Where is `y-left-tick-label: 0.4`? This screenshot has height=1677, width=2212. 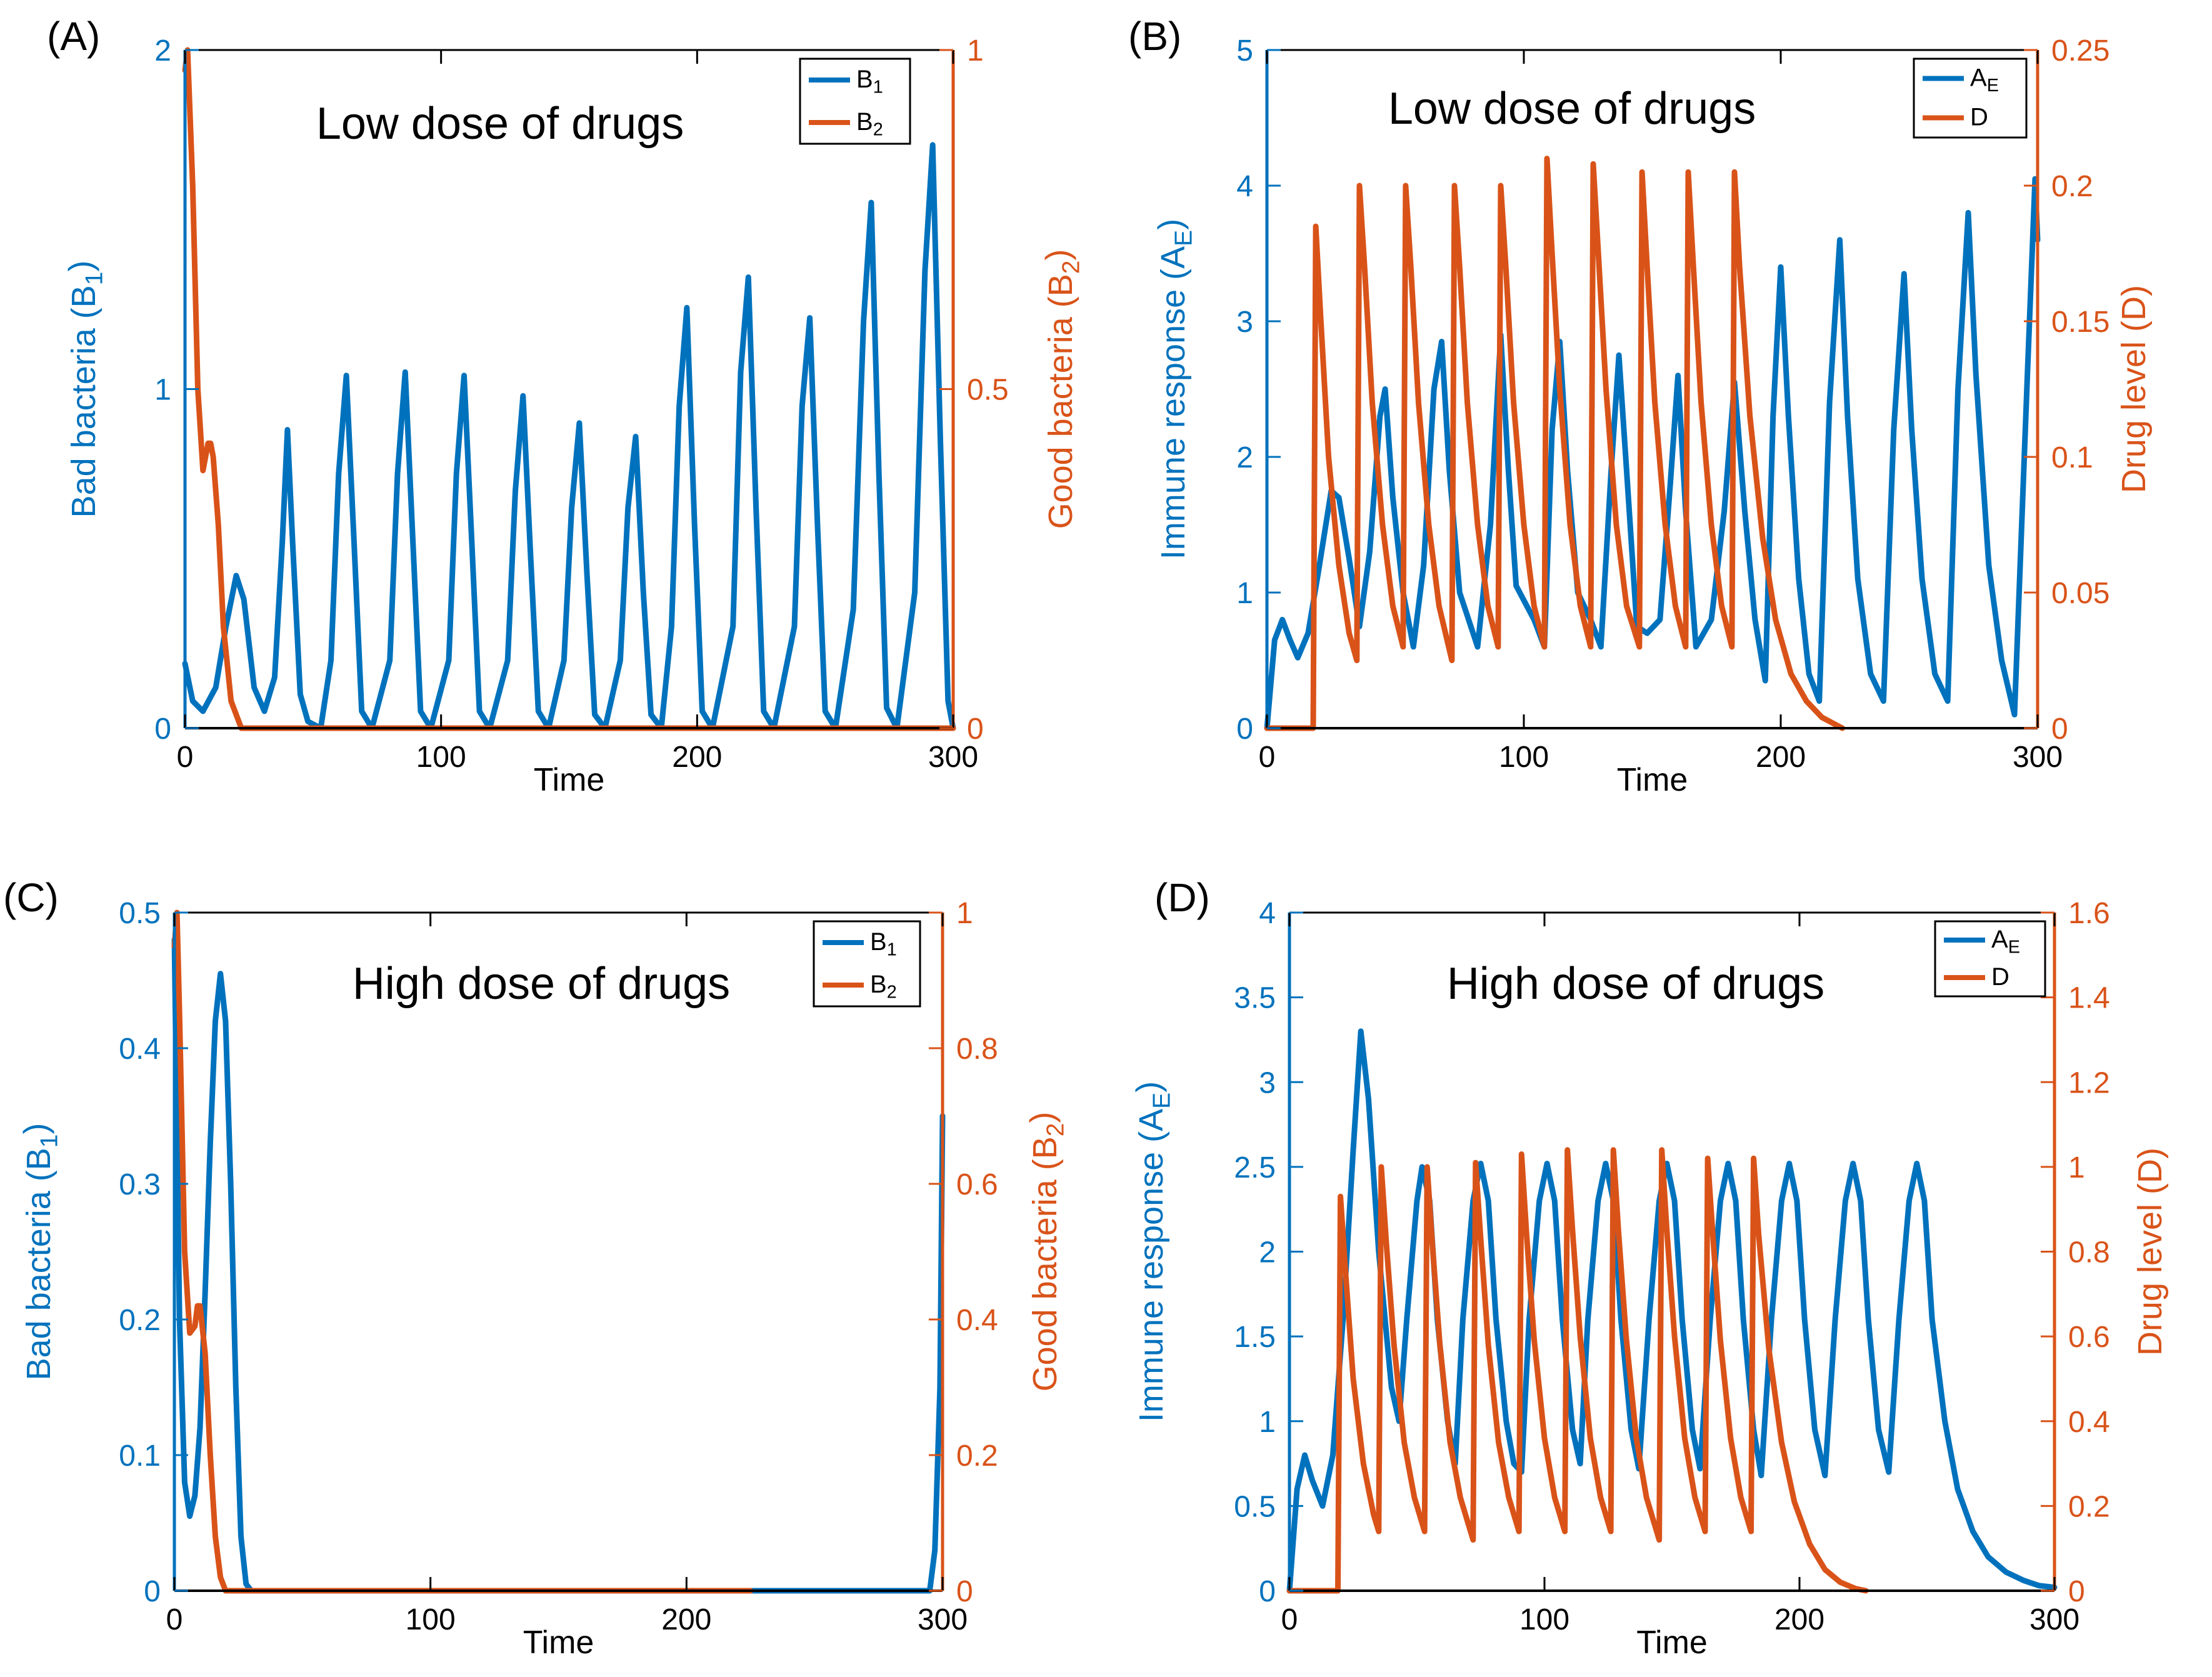 y-left-tick-label: 0.4 is located at coordinates (140, 1049).